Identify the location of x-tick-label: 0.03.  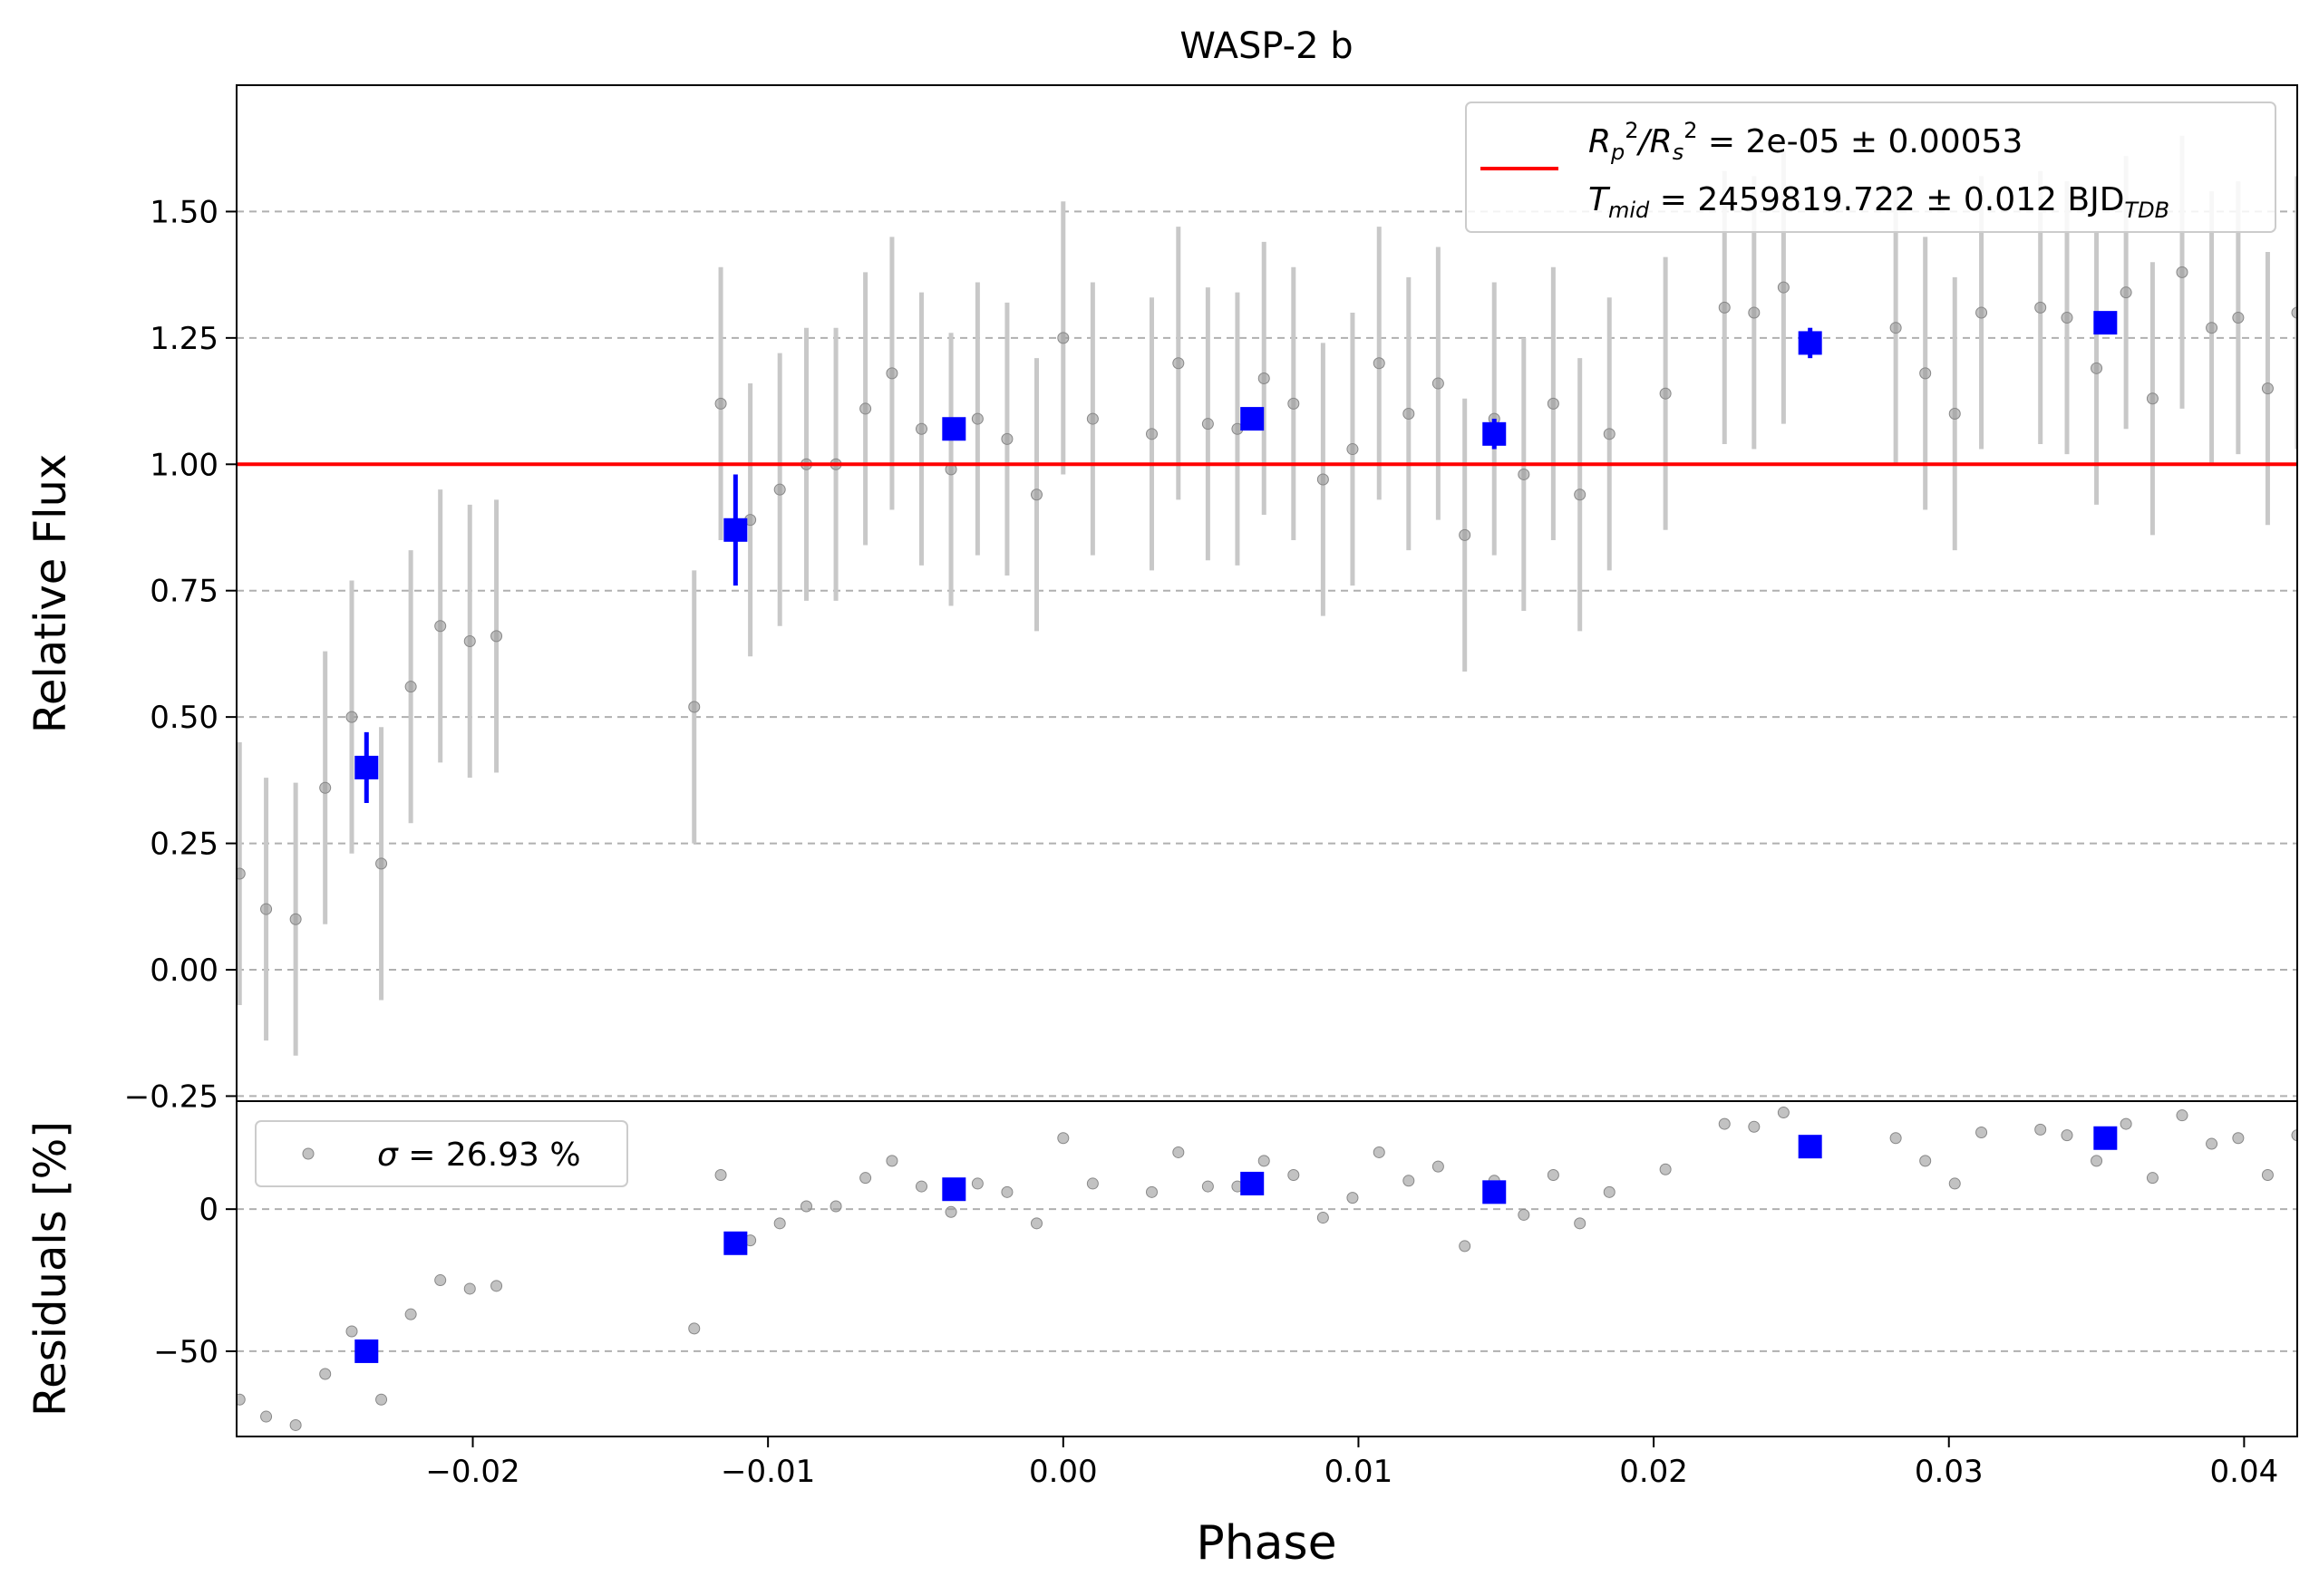
(1949, 1472).